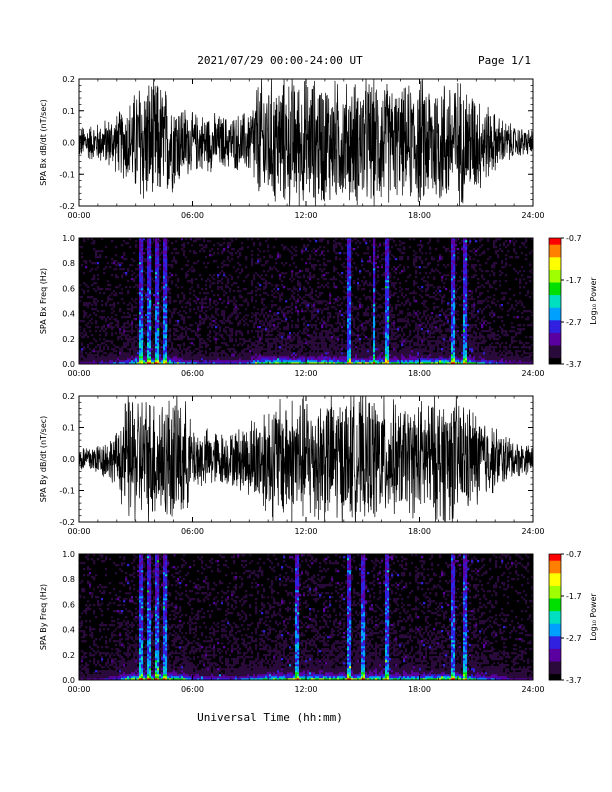  I want to click on y-axis-label: SPA Bx dB/dt (nT/sec), so click(43, 142).